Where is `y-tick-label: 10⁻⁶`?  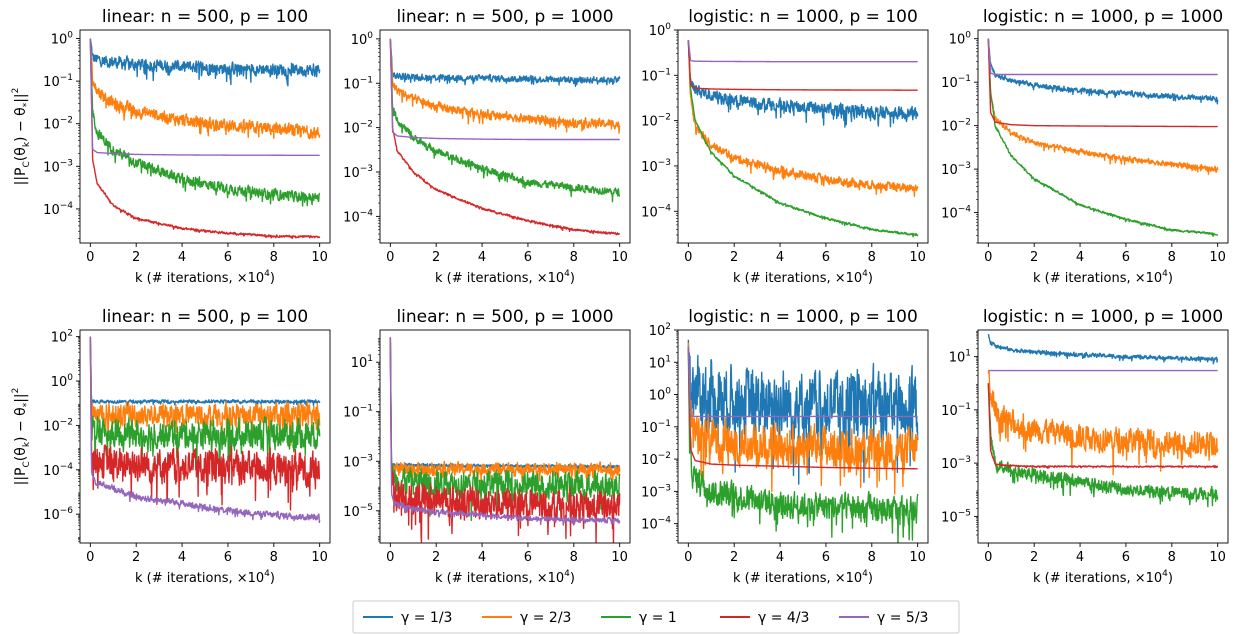 y-tick-label: 10⁻⁶ is located at coordinates (58, 514).